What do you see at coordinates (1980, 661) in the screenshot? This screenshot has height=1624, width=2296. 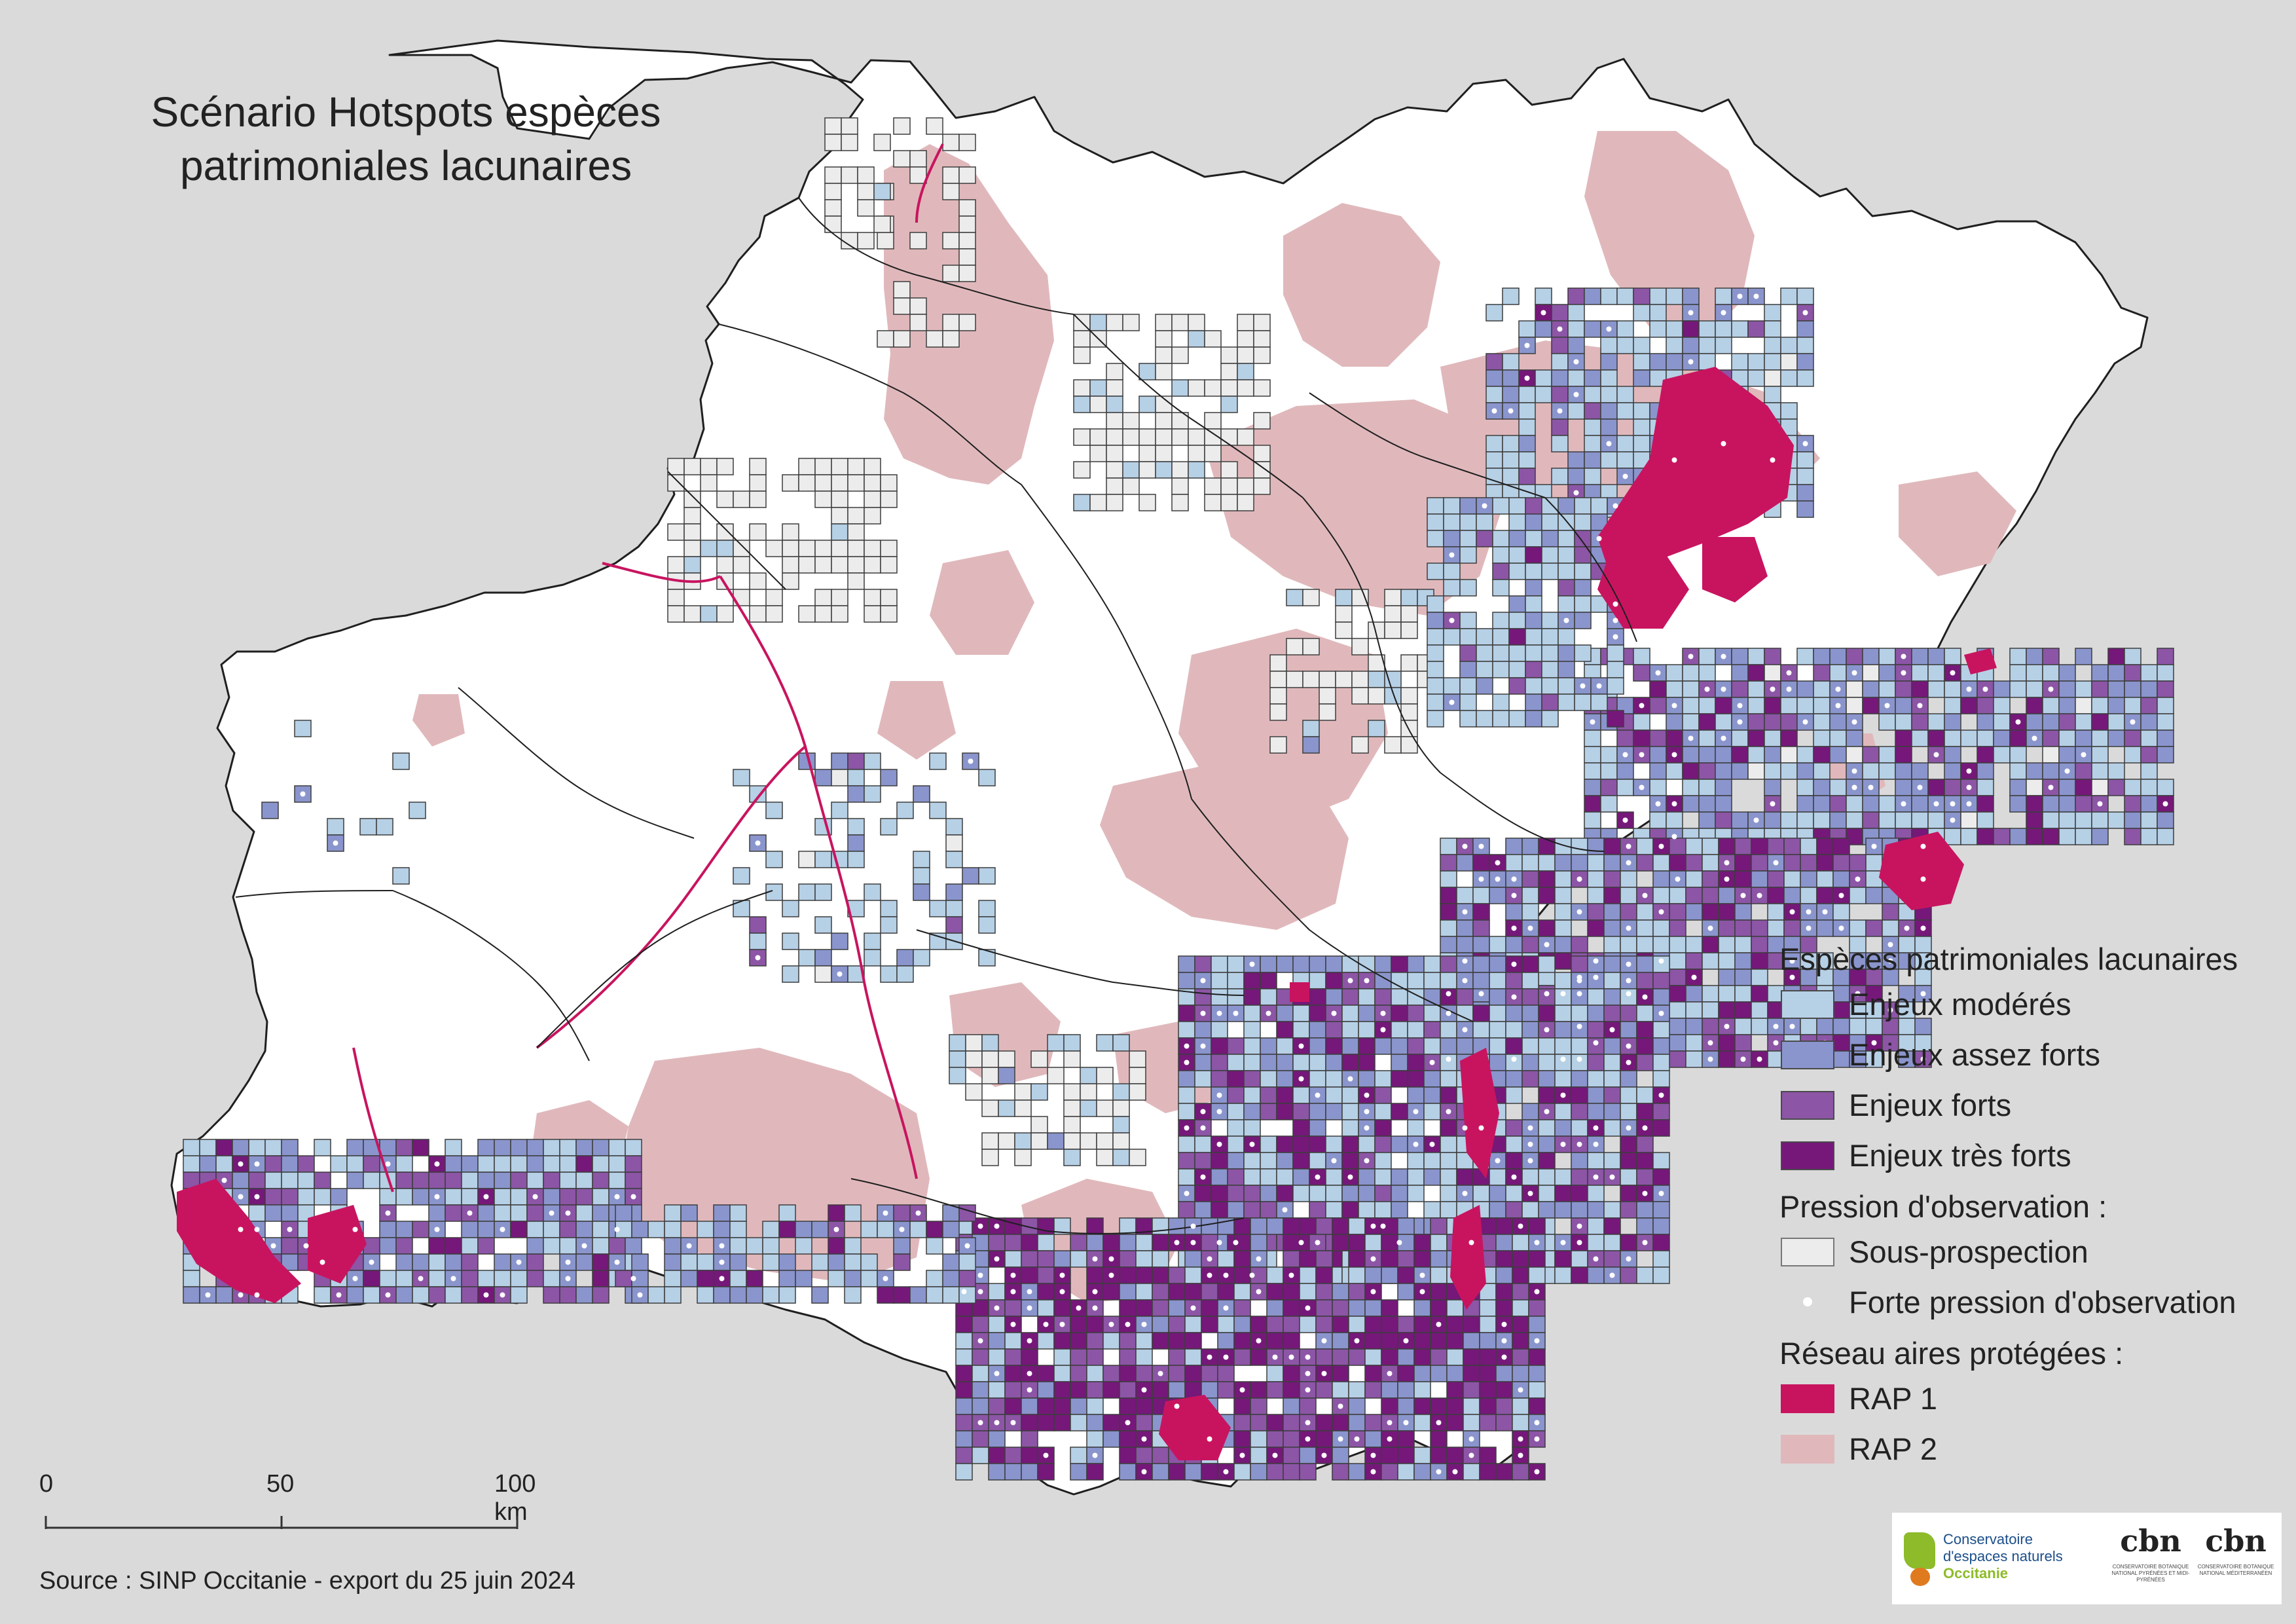 I see `rap1-zone` at bounding box center [1980, 661].